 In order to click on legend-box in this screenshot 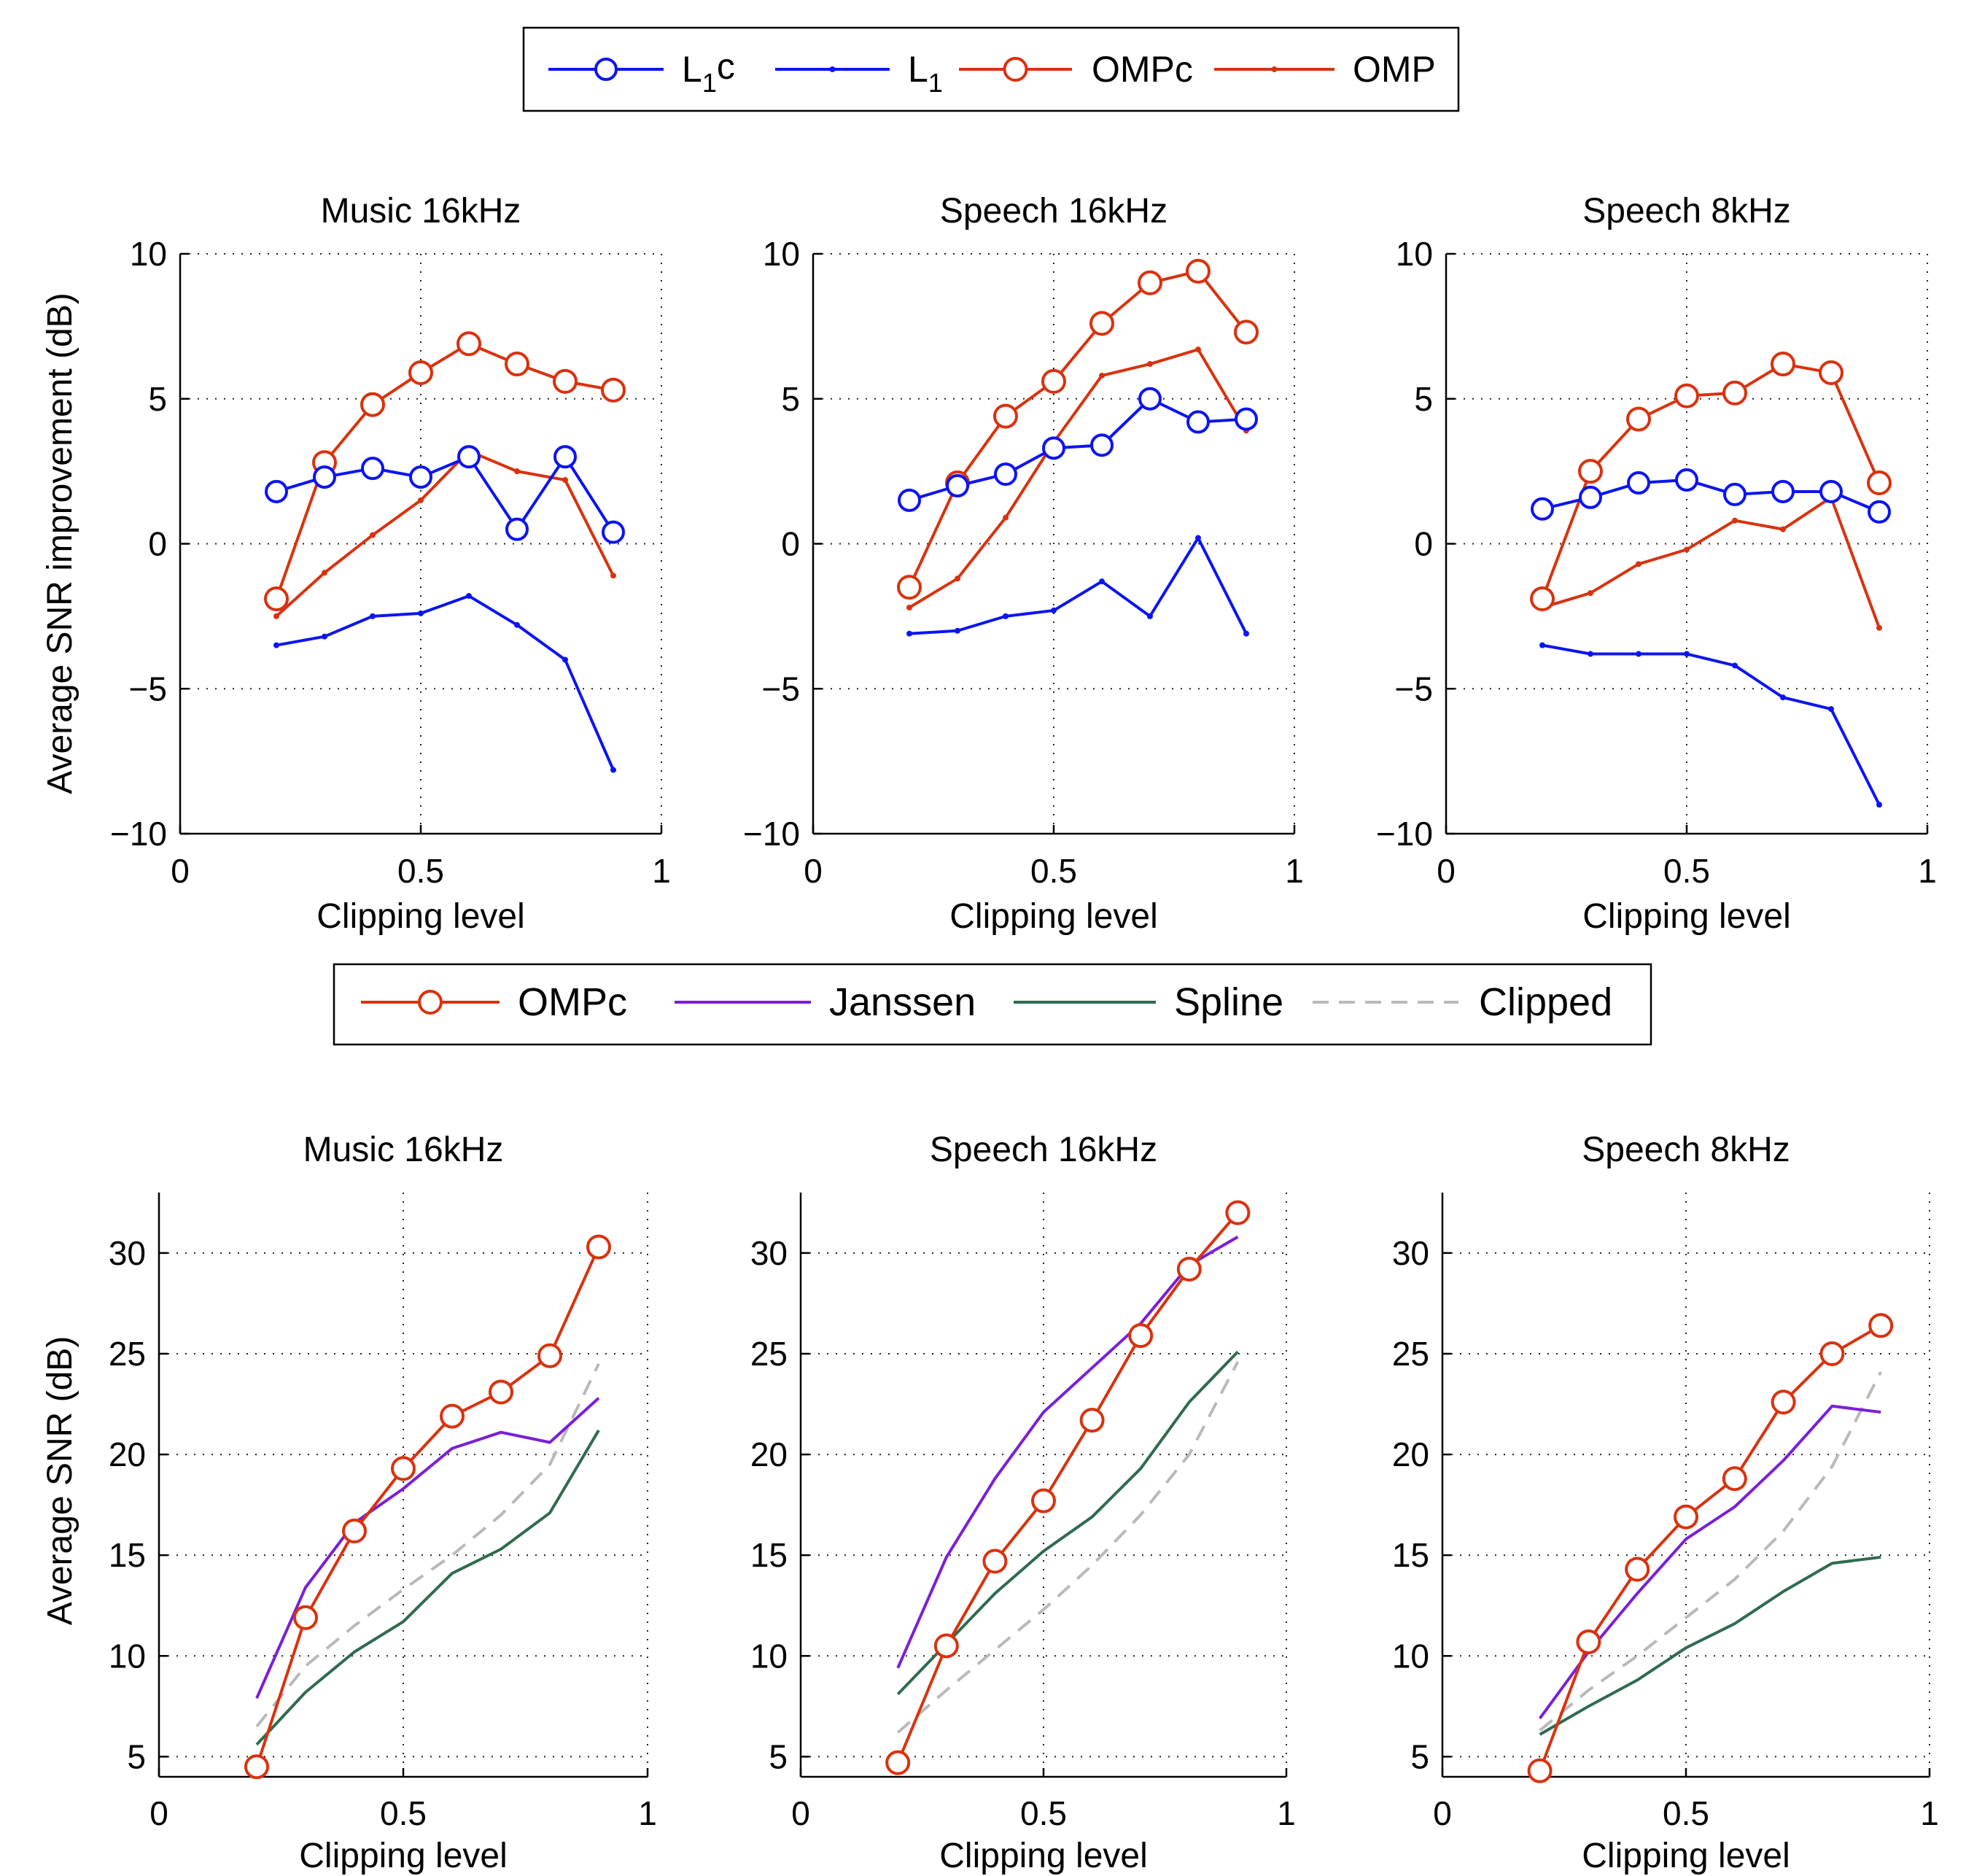, I will do `click(992, 1004)`.